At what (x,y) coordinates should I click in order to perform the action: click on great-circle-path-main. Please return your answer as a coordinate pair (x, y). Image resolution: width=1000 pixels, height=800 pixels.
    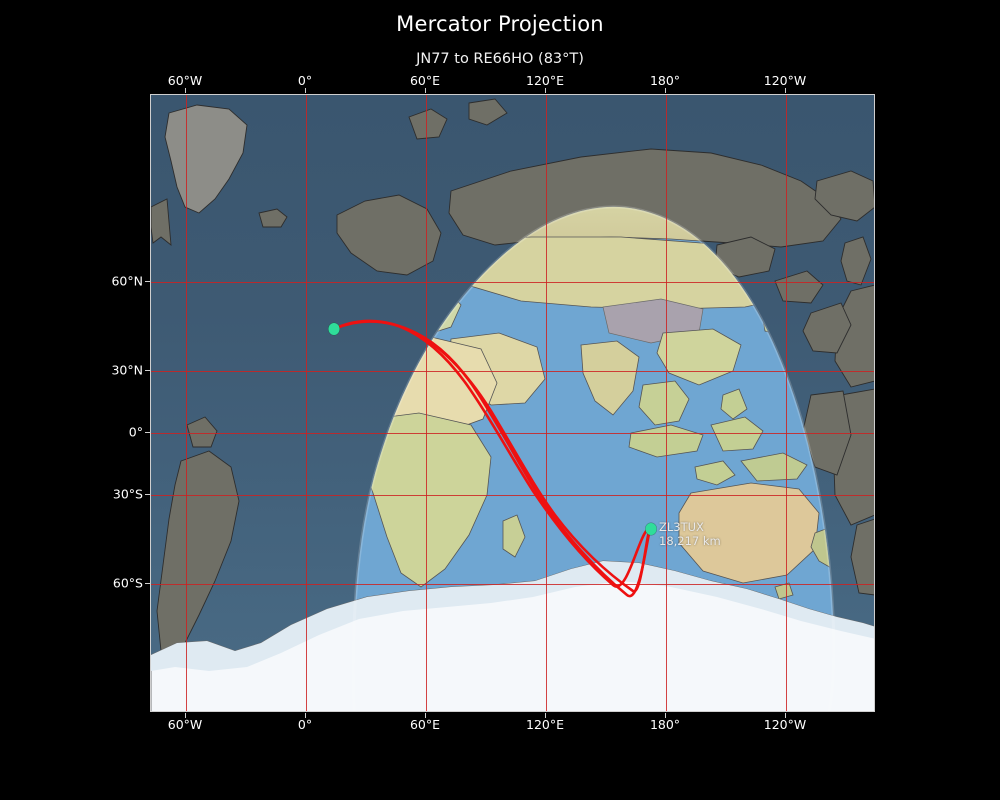
    Looking at the image, I should click on (492, 453).